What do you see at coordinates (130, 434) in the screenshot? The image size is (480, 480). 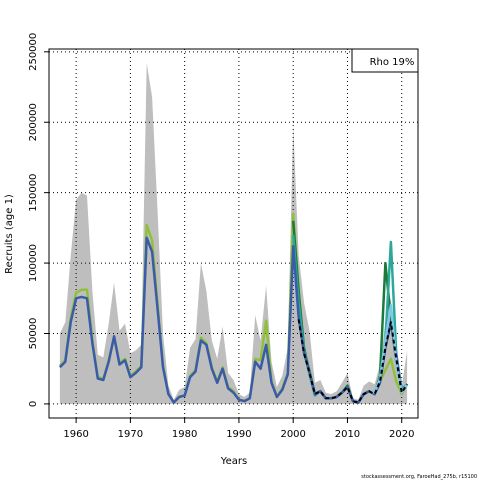 I see `x-tick-label-1970: 1970` at bounding box center [130, 434].